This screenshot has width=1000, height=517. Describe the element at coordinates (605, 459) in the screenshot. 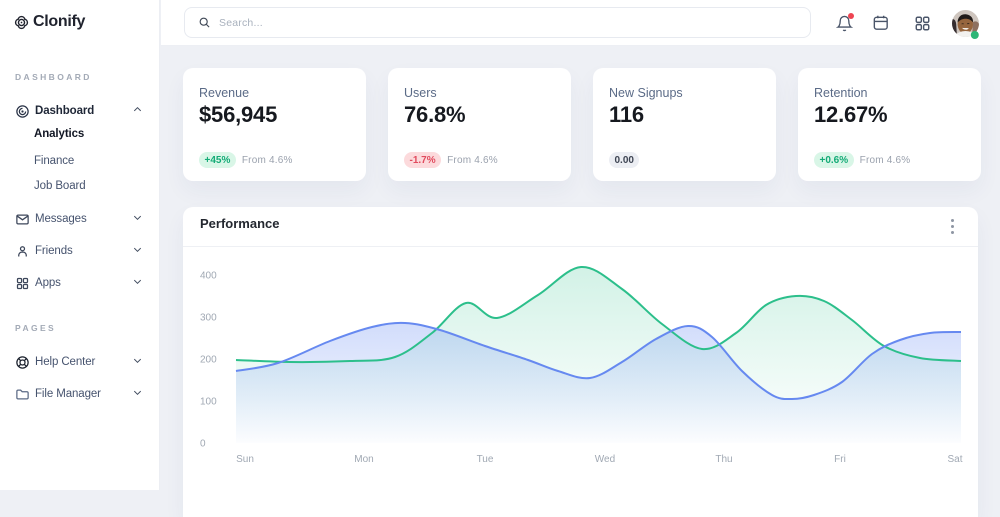

I see `svg-text: Wed` at that location.